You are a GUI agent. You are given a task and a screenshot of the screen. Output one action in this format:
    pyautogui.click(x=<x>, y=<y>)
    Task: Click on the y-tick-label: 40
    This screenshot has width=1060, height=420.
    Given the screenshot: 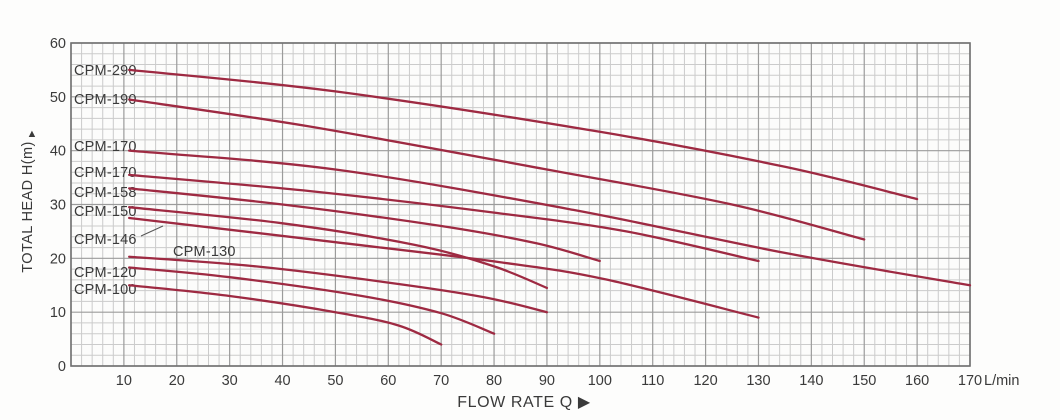 What is the action you would take?
    pyautogui.click(x=58, y=152)
    